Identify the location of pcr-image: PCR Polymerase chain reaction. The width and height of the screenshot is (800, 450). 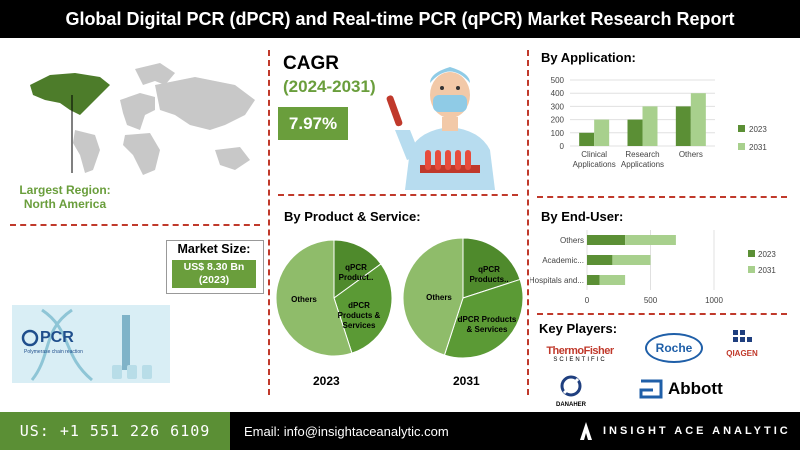
(91, 344).